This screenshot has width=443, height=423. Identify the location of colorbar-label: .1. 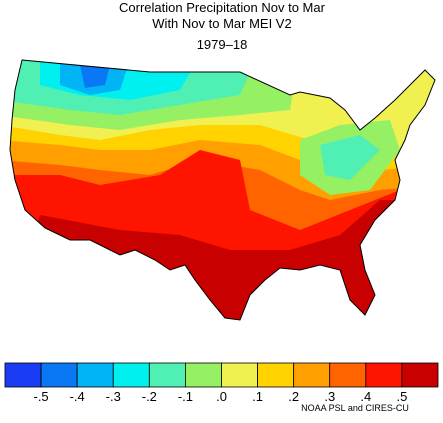
(257, 396).